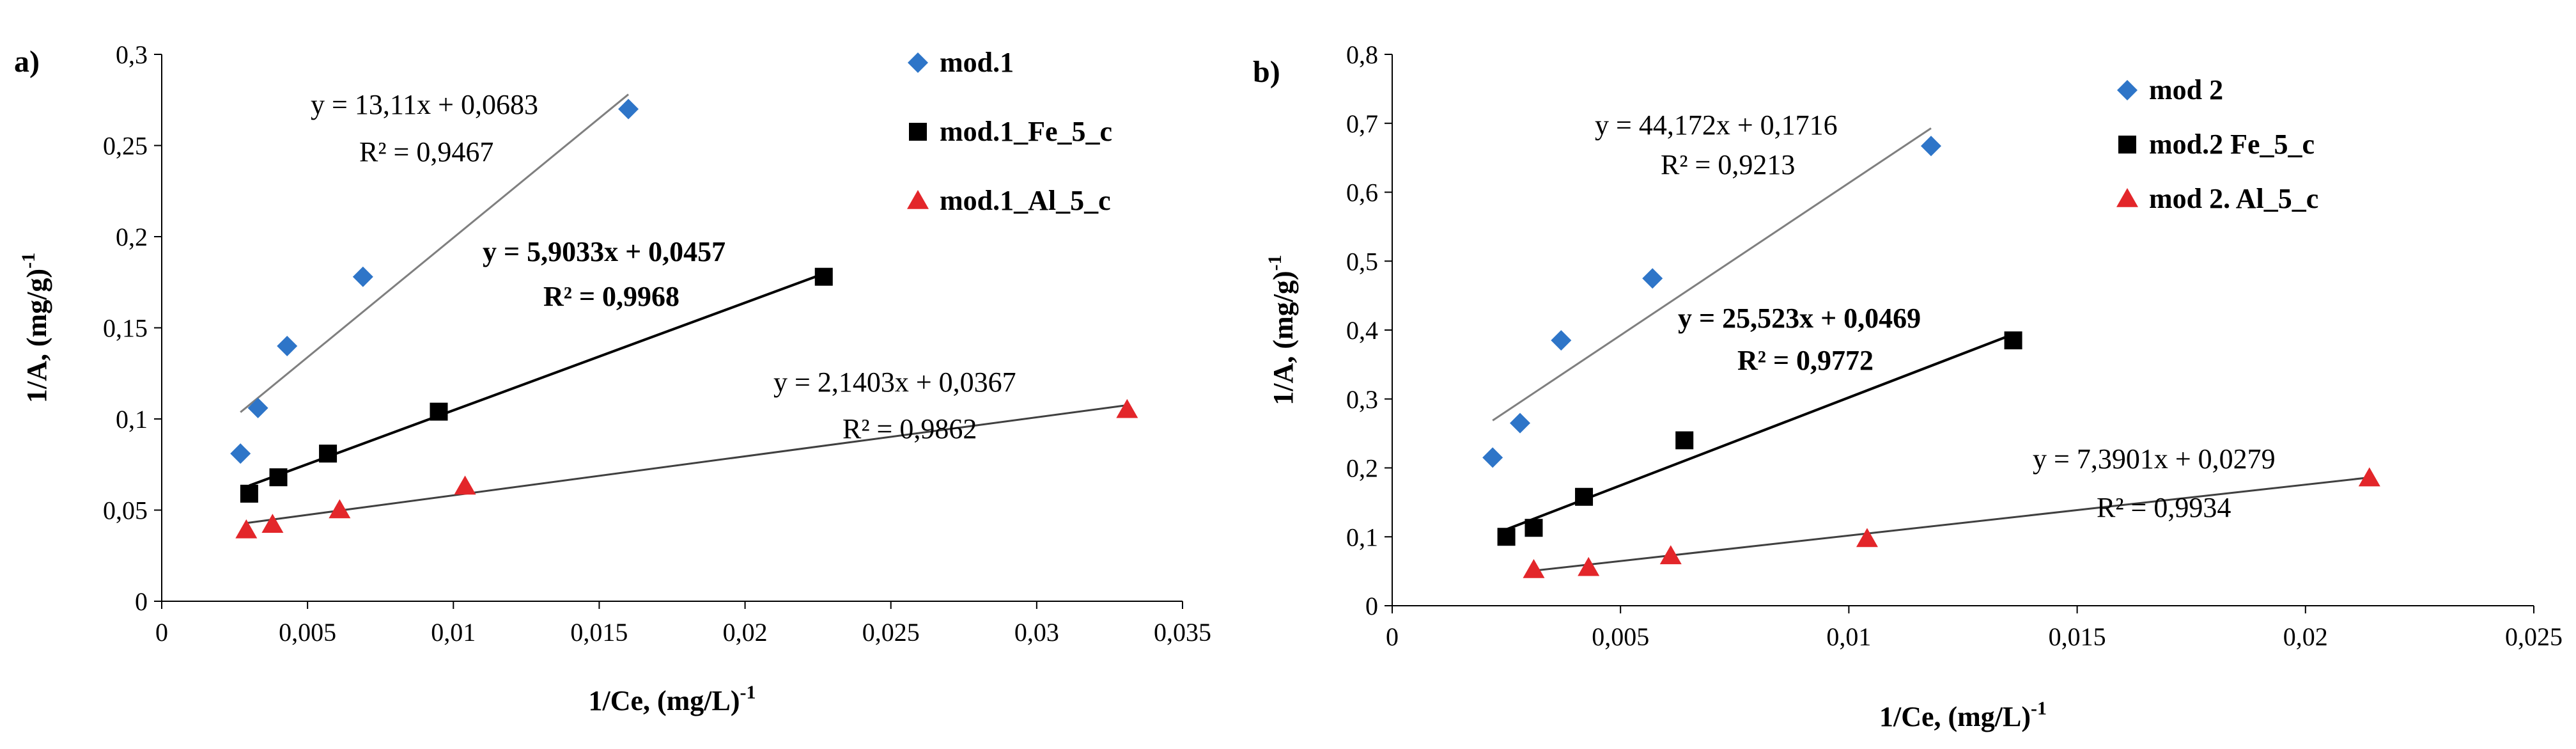 This screenshot has height=749, width=2576. What do you see at coordinates (125, 147) in the screenshot?
I see `y-tick-label: 0,25` at bounding box center [125, 147].